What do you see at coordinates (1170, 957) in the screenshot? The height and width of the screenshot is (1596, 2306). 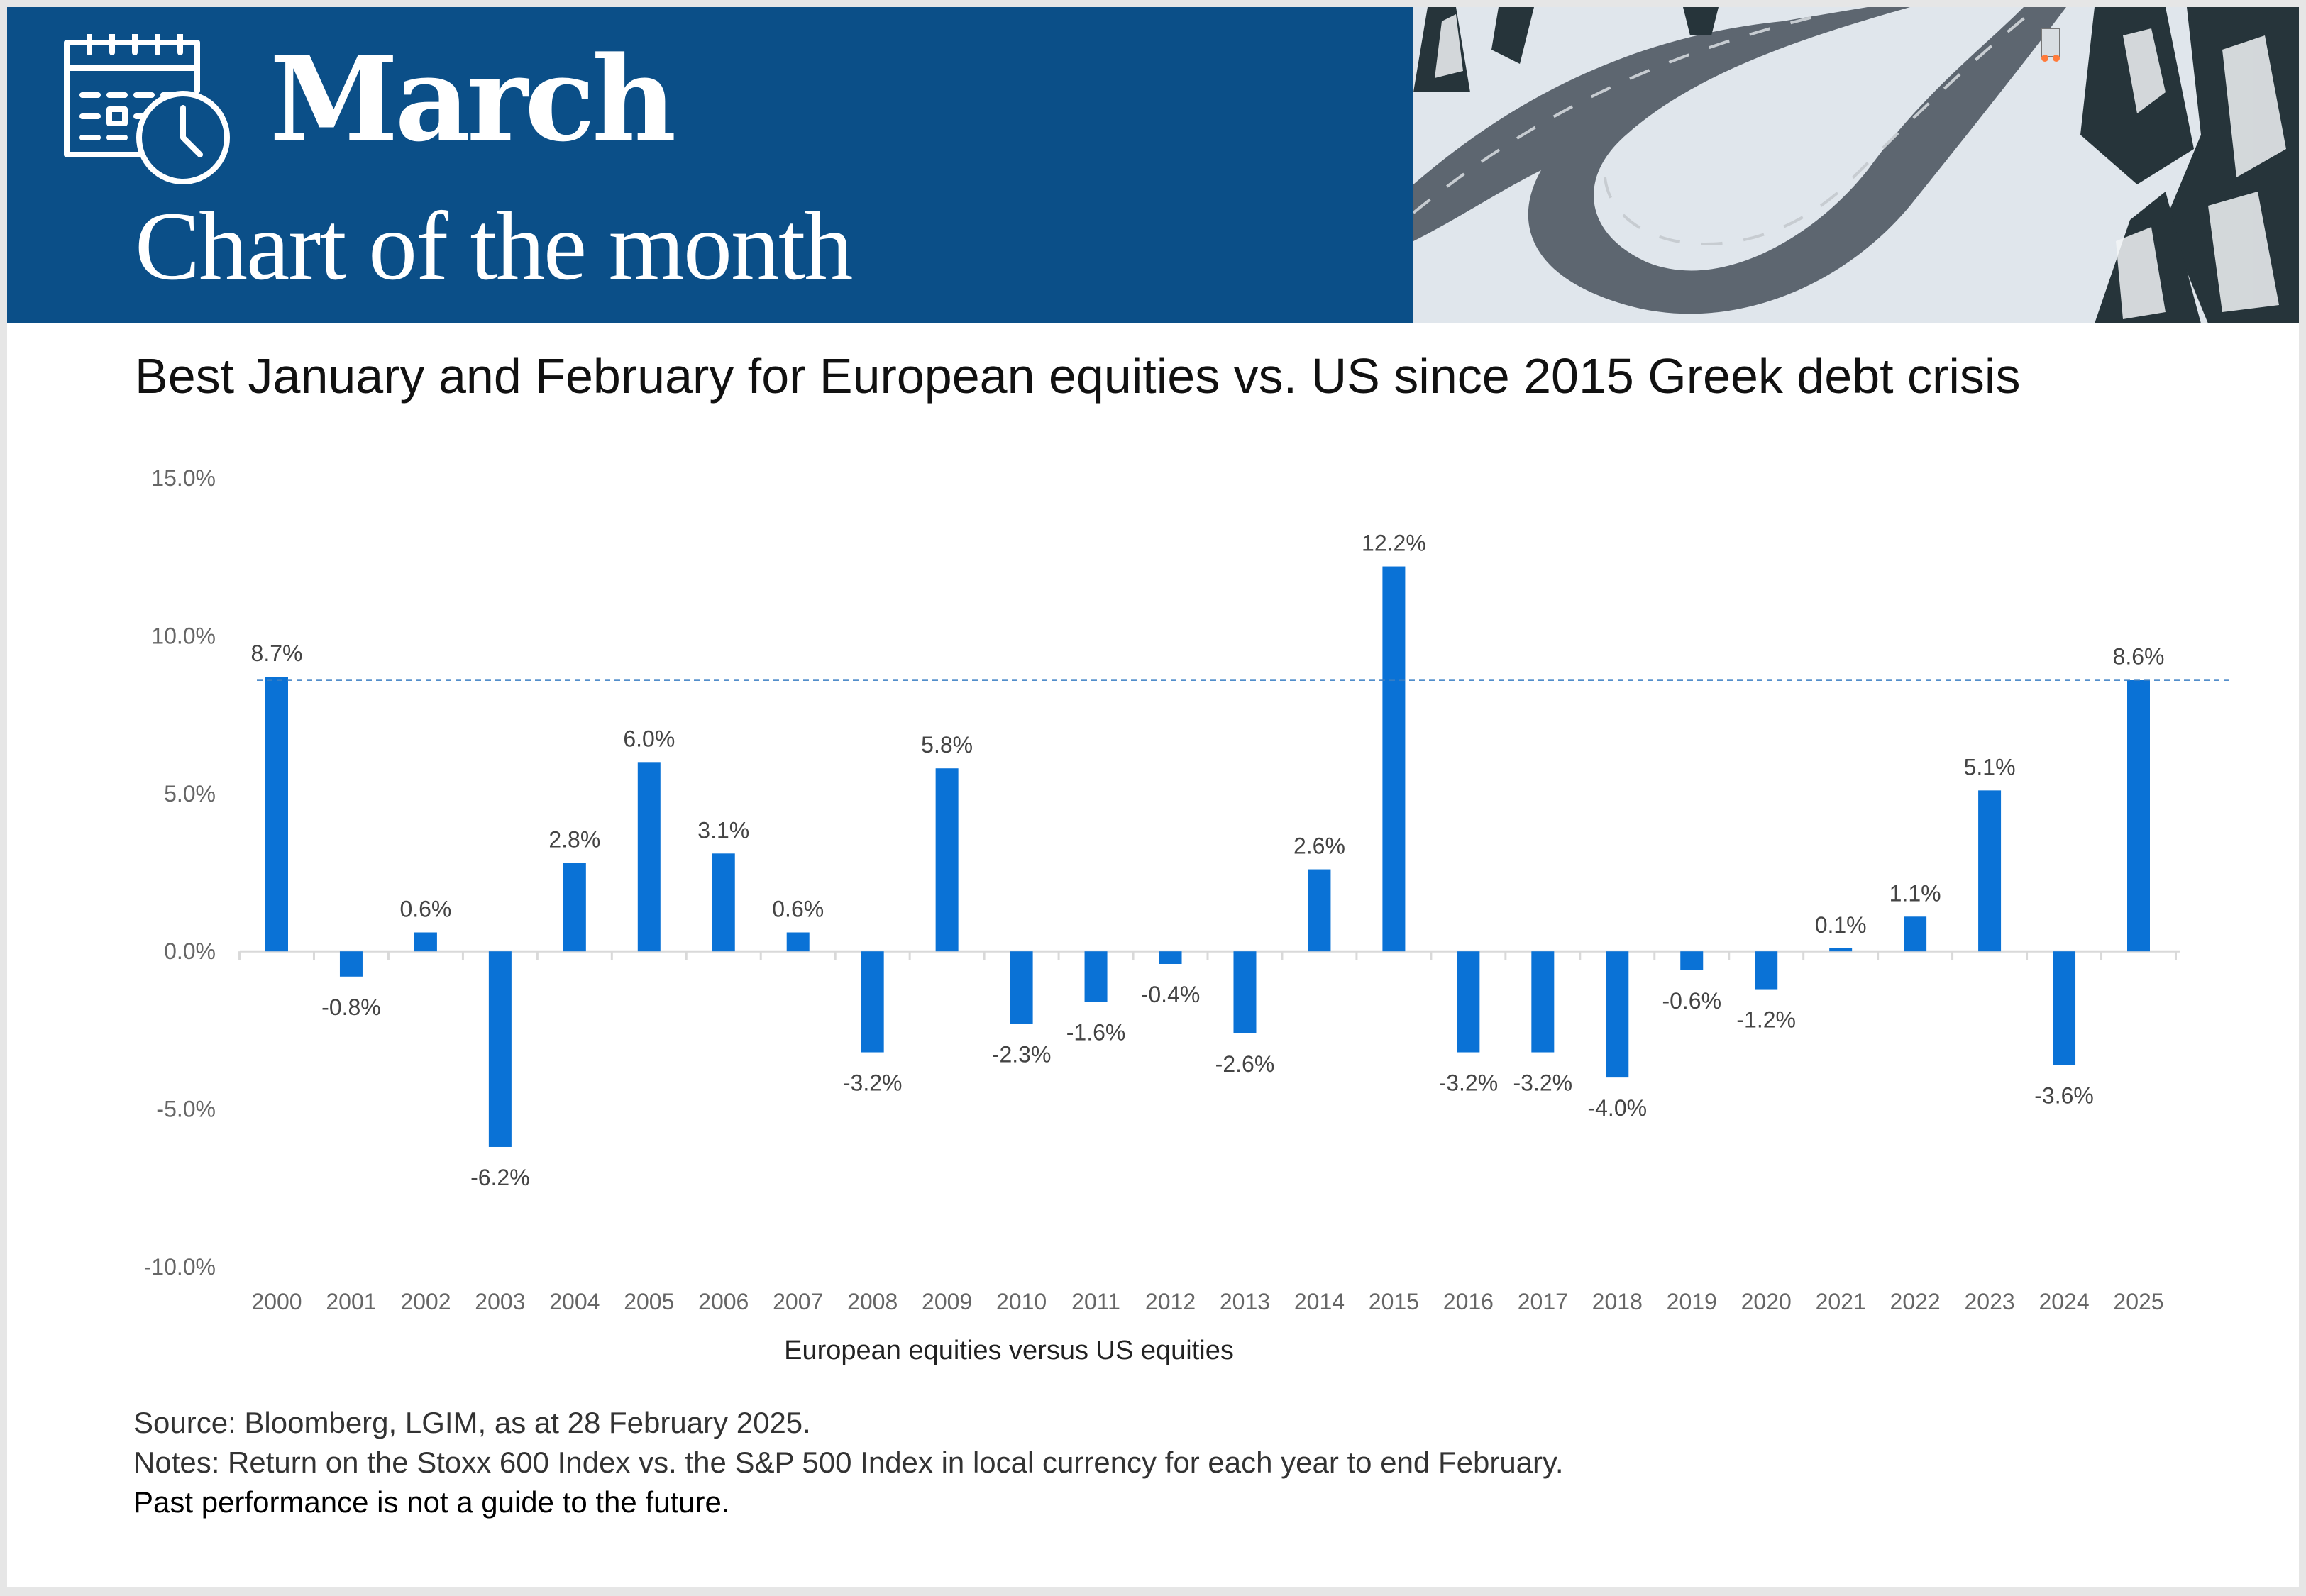 I see `bar-2012` at bounding box center [1170, 957].